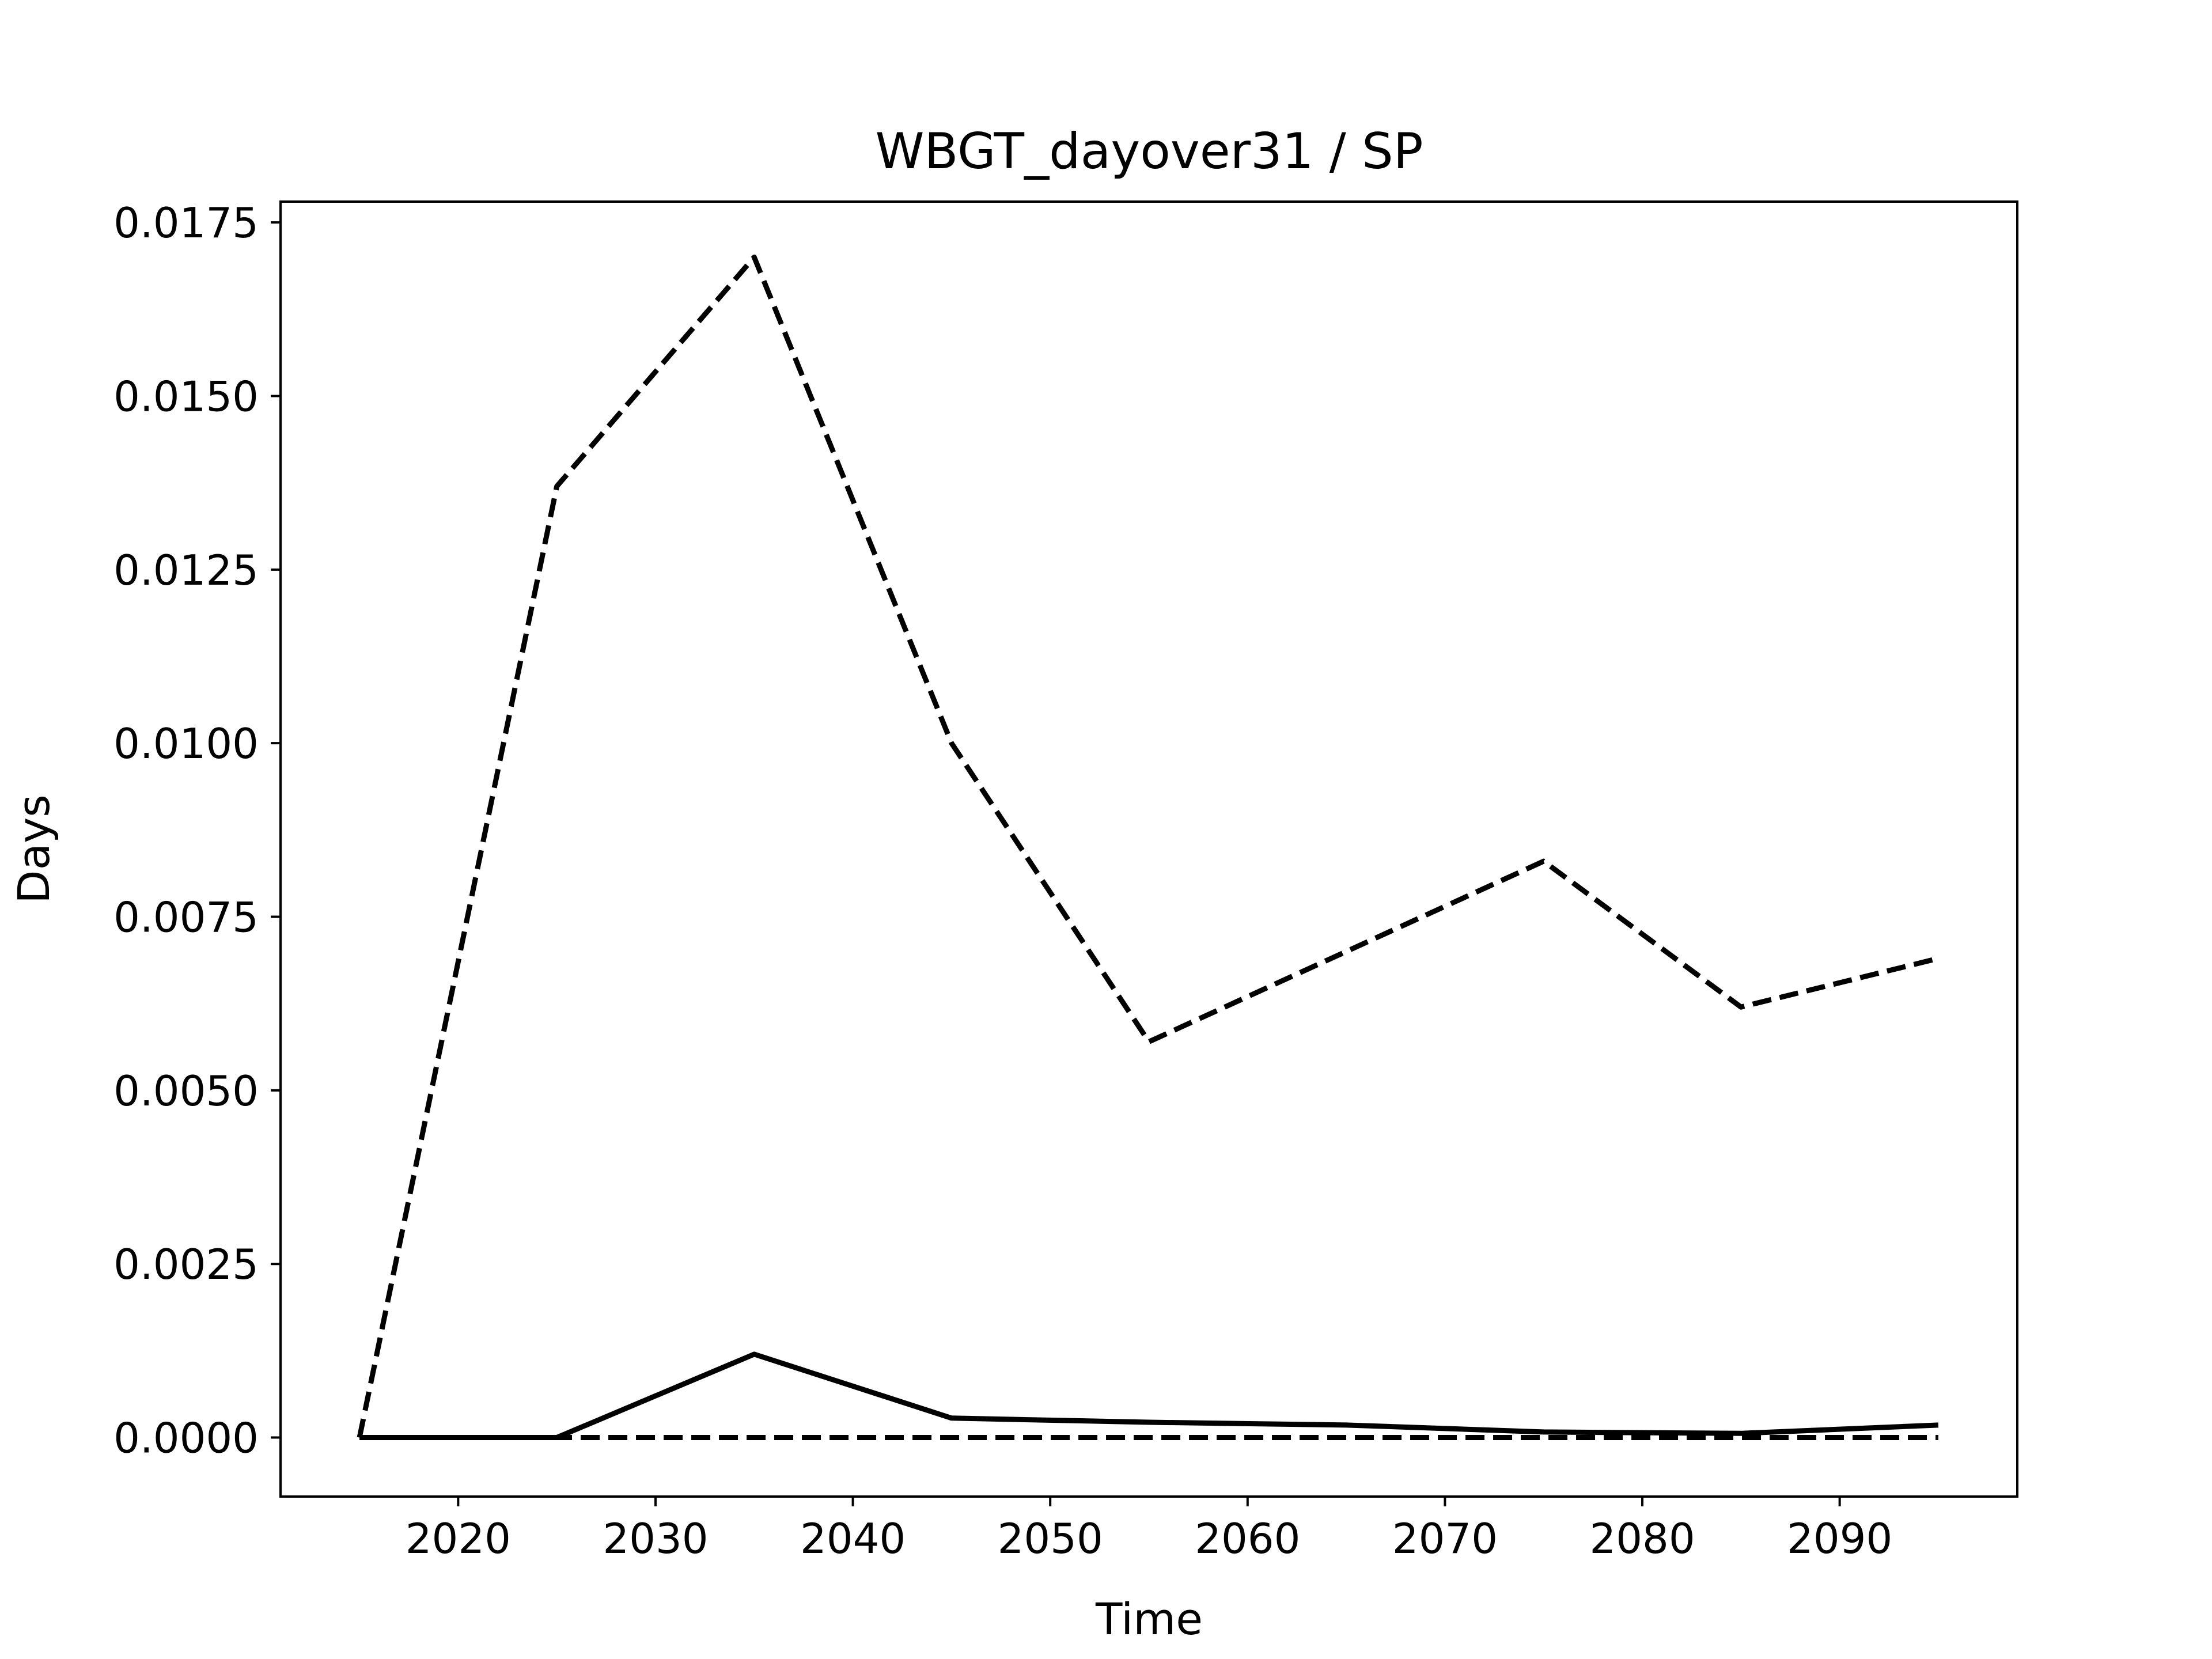  Describe the element at coordinates (853, 1538) in the screenshot. I see `x-tick-label: 2040` at that location.